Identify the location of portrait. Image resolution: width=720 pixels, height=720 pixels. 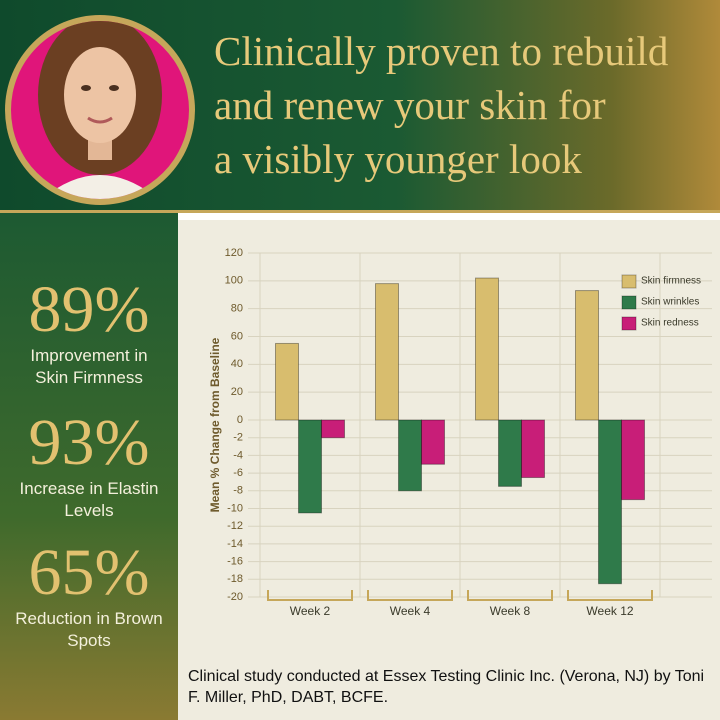
(100, 110).